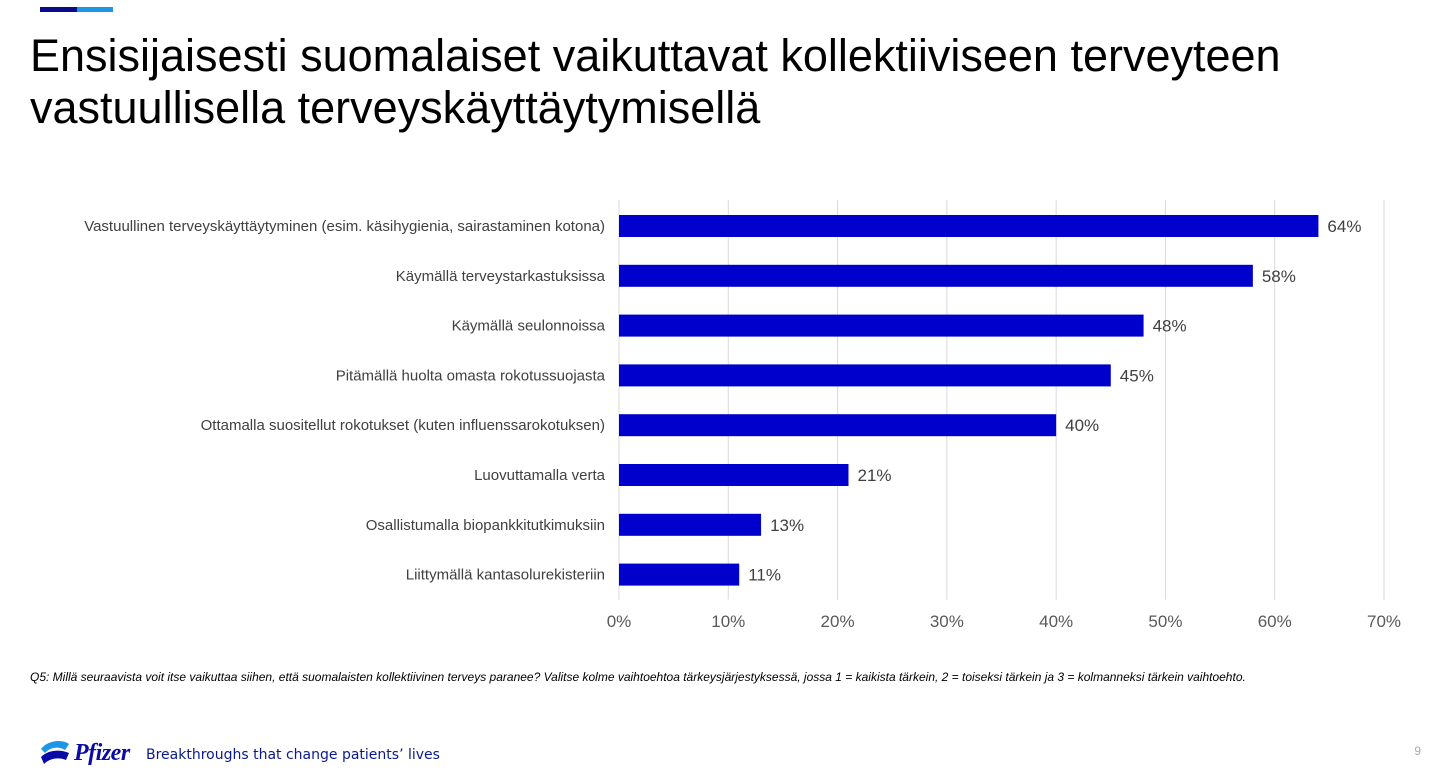 This screenshot has width=1450, height=777. I want to click on value-label: 45%, so click(1137, 375).